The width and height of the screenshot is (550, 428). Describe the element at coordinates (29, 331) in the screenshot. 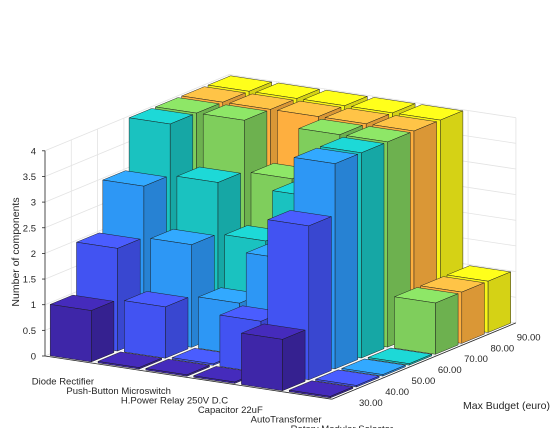

I see `z-tick-label: 0.5` at that location.